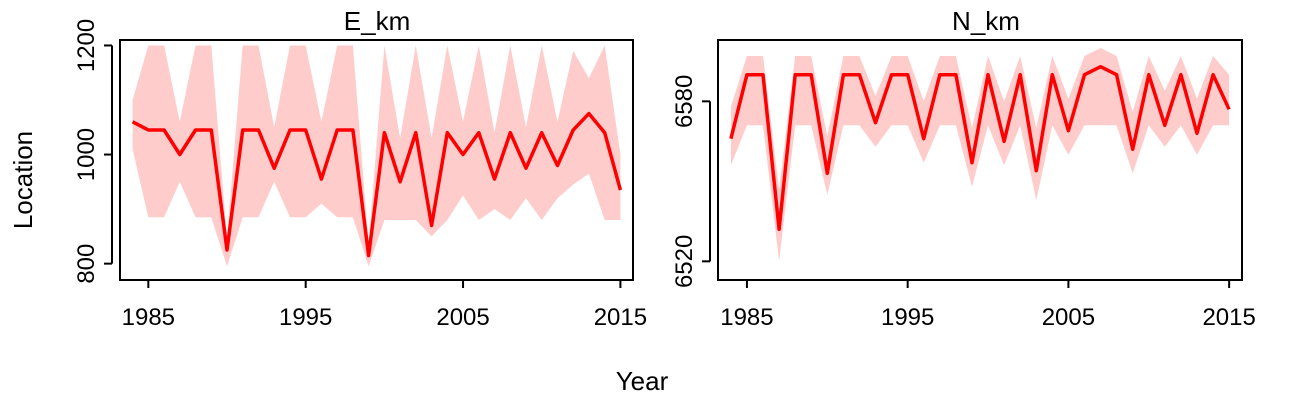 The image size is (1300, 400). What do you see at coordinates (988, 305) in the screenshot?
I see `panel-n-km-x-axis: 1985 1995 2005 2015` at bounding box center [988, 305].